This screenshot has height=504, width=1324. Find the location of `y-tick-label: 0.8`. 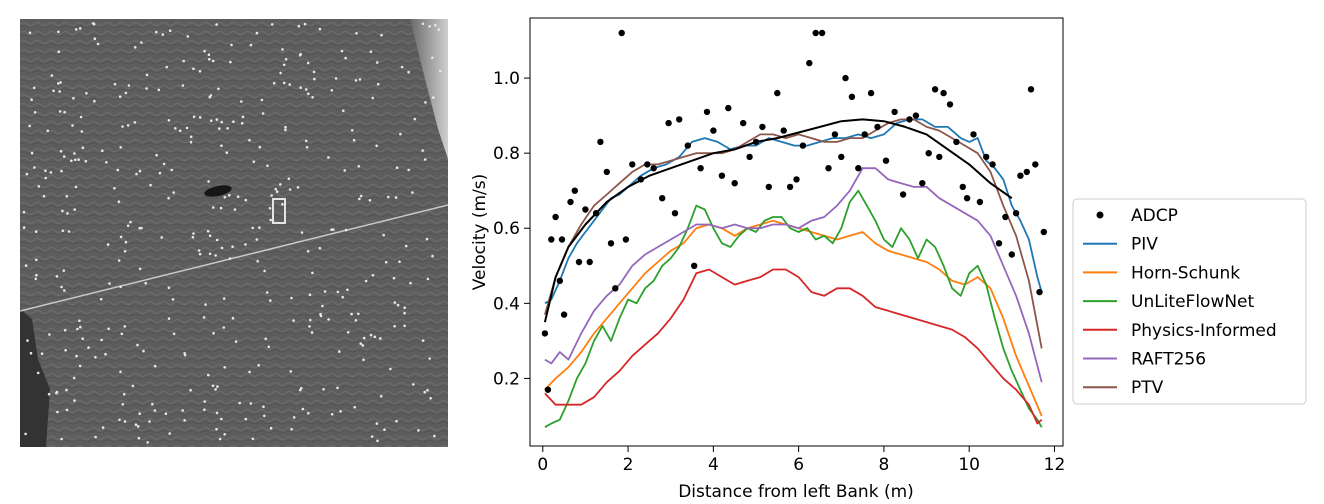

y-tick-label: 0.8 is located at coordinates (506, 154).